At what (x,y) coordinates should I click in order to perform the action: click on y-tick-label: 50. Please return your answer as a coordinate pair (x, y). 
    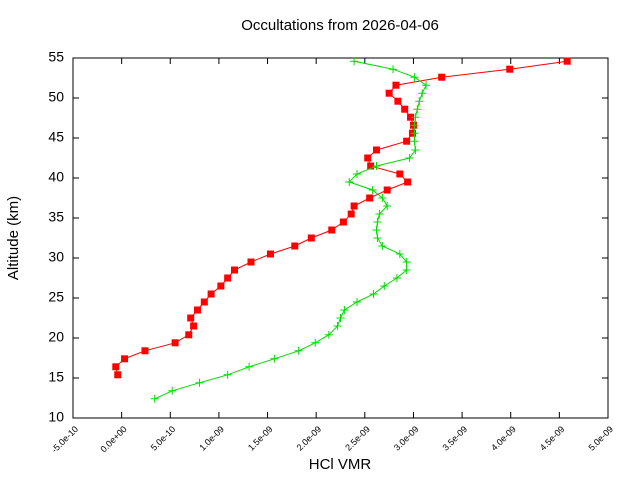
    Looking at the image, I should click on (56, 97).